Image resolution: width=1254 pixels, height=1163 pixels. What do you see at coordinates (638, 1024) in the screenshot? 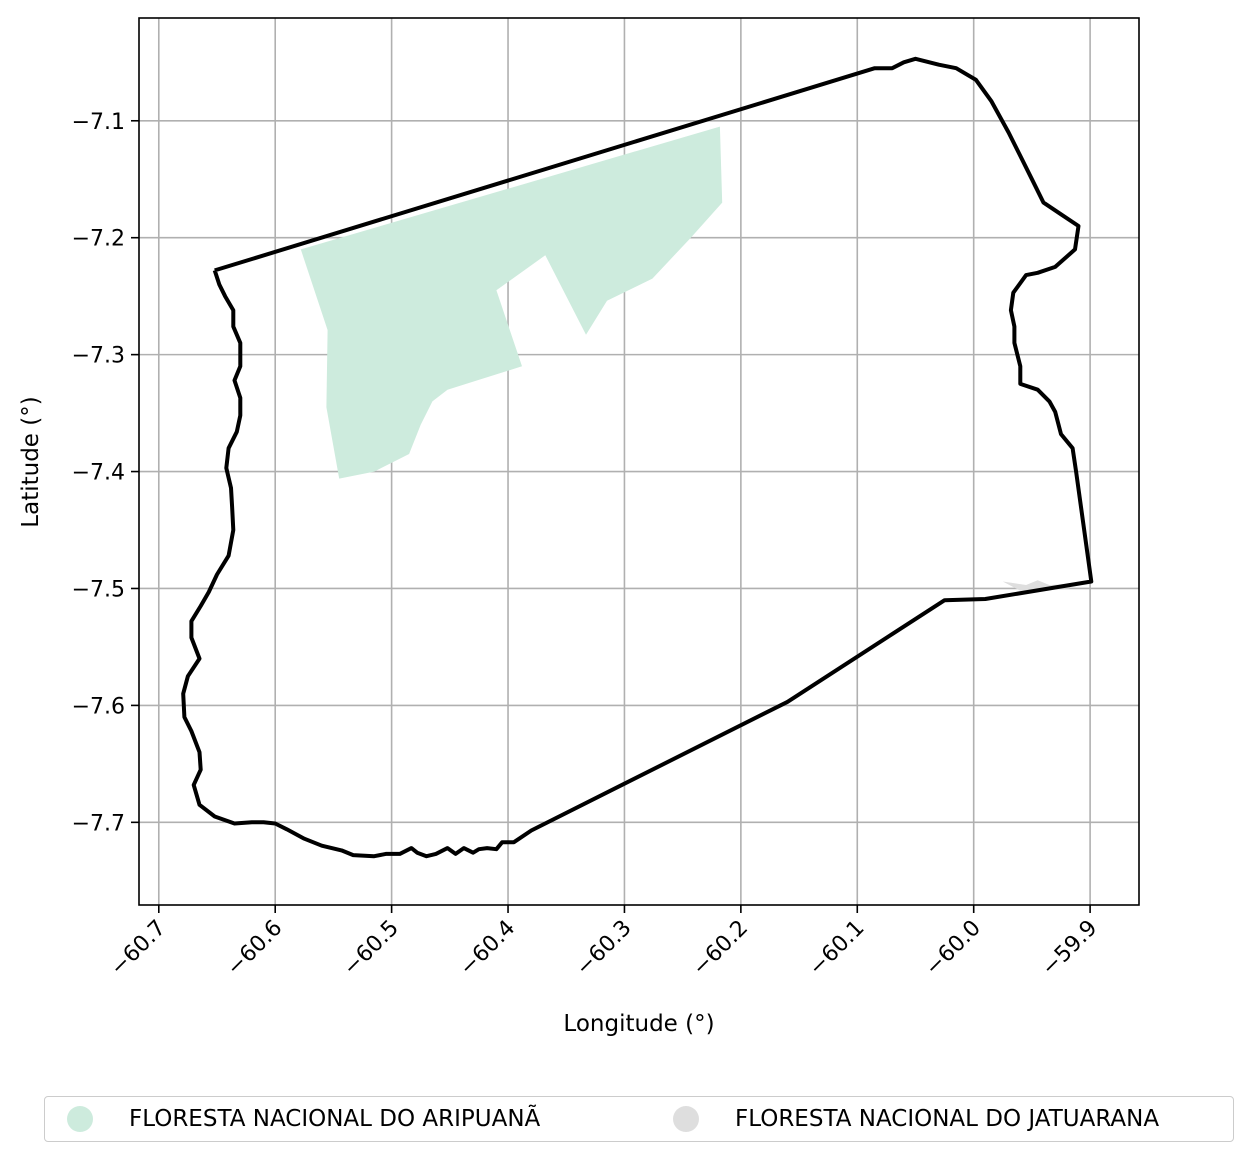
I see `x-axis-label: Longitude (°)` at bounding box center [638, 1024].